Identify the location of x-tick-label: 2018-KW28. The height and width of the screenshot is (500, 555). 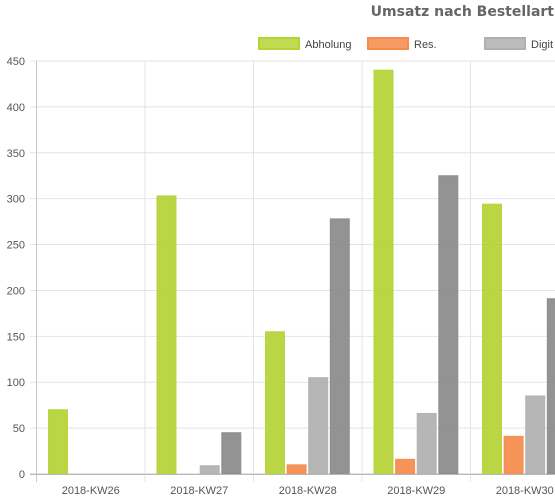
(308, 491).